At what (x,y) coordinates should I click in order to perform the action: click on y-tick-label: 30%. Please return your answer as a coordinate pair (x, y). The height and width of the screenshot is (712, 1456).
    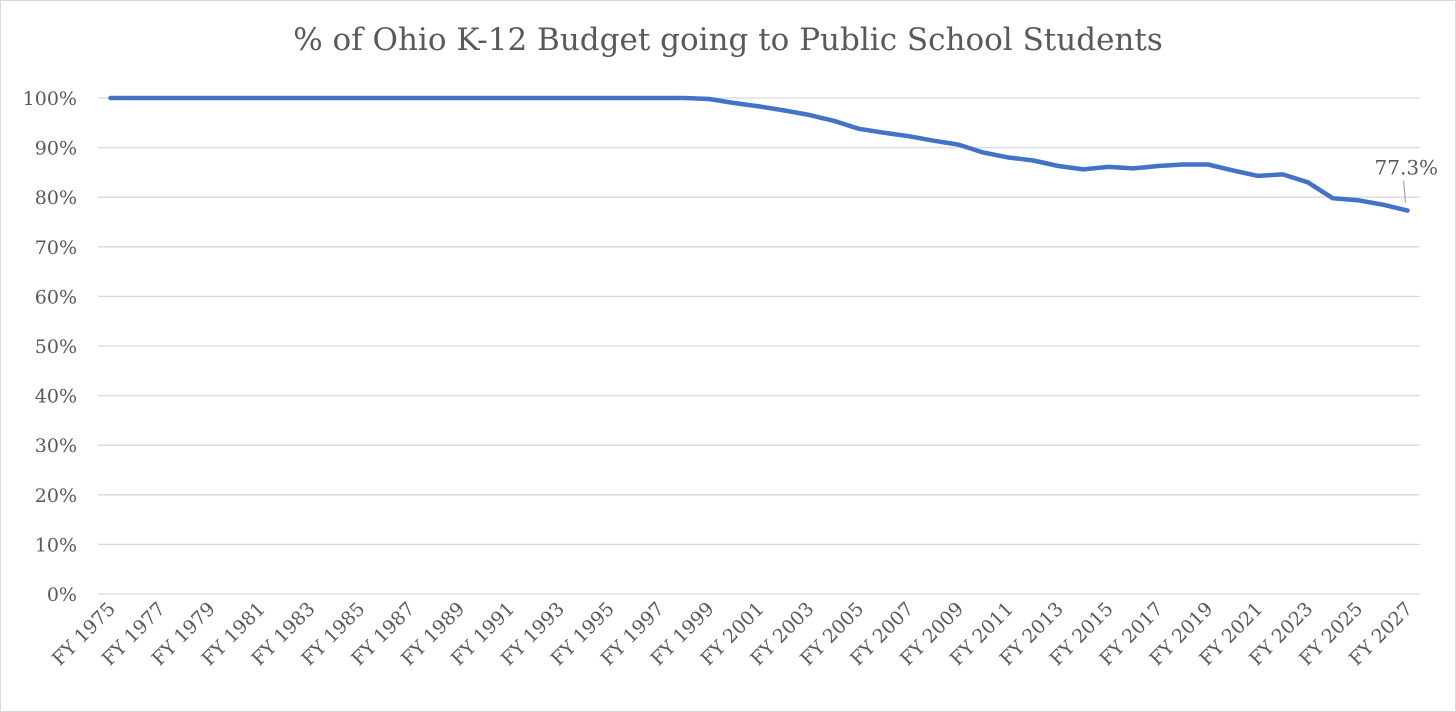
    Looking at the image, I should click on (56, 446).